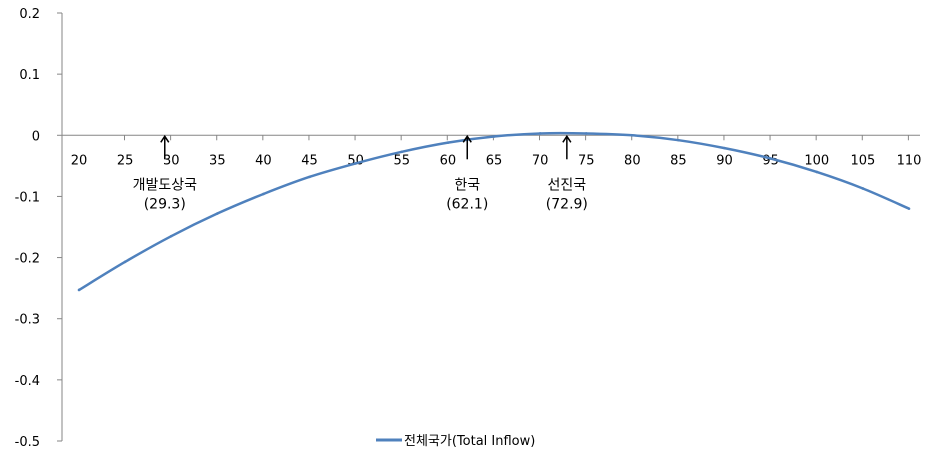 This screenshot has width=925, height=455. I want to click on x-tick-label: 65, so click(494, 160).